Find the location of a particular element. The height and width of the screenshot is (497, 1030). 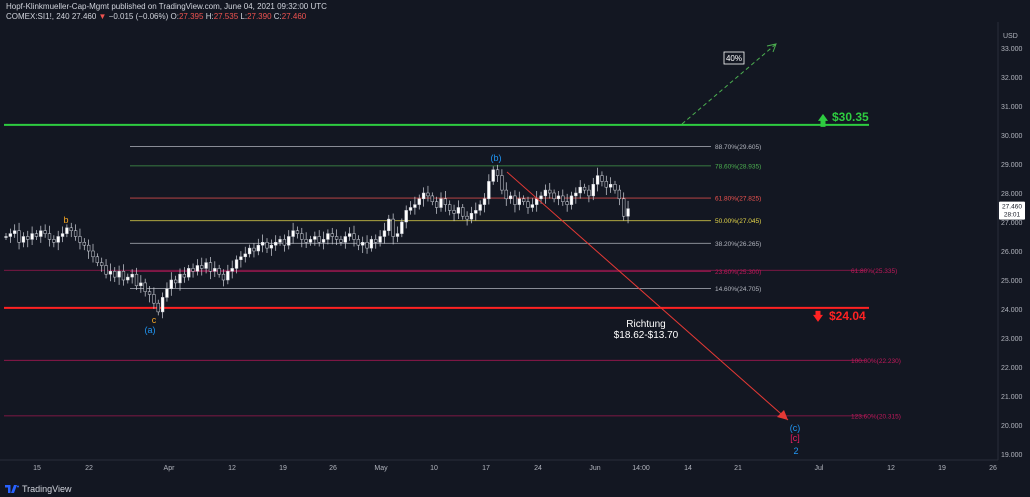

close-label: C: is located at coordinates (277, 16).